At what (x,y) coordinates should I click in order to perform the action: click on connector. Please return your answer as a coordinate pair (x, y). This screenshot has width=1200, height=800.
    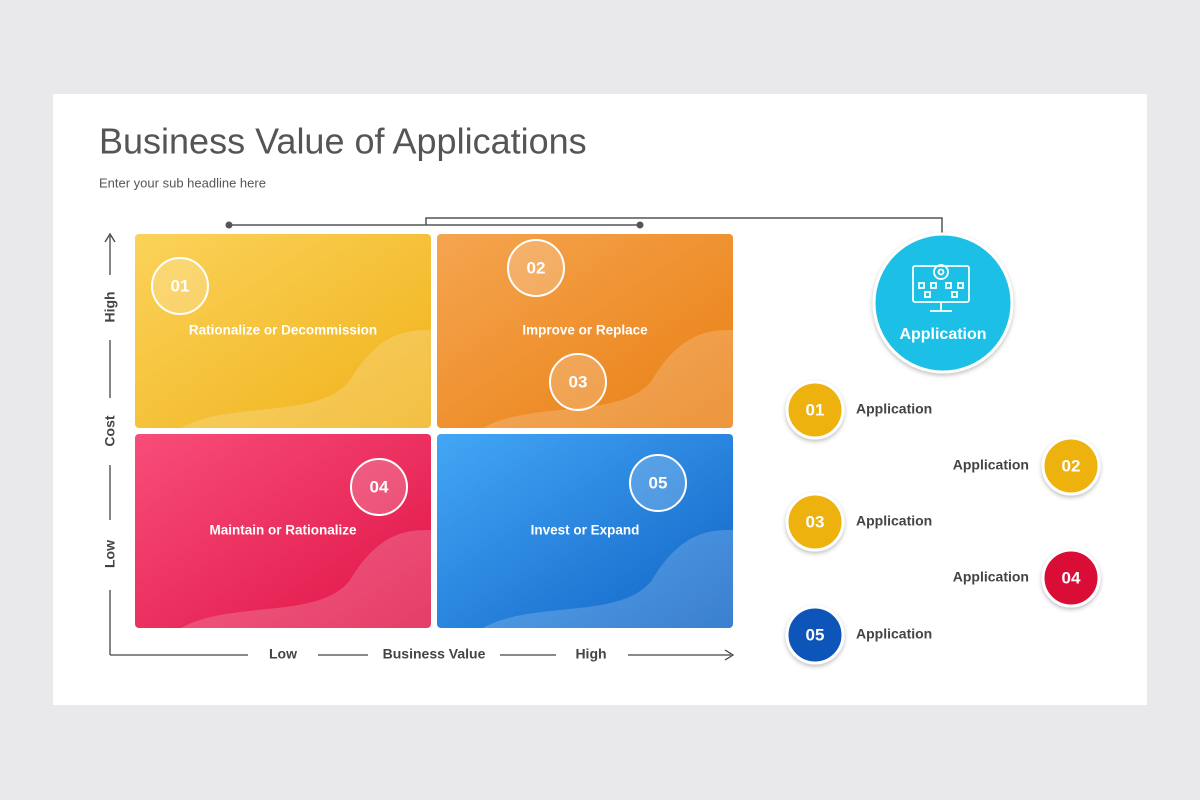
    Looking at the image, I should click on (586, 226).